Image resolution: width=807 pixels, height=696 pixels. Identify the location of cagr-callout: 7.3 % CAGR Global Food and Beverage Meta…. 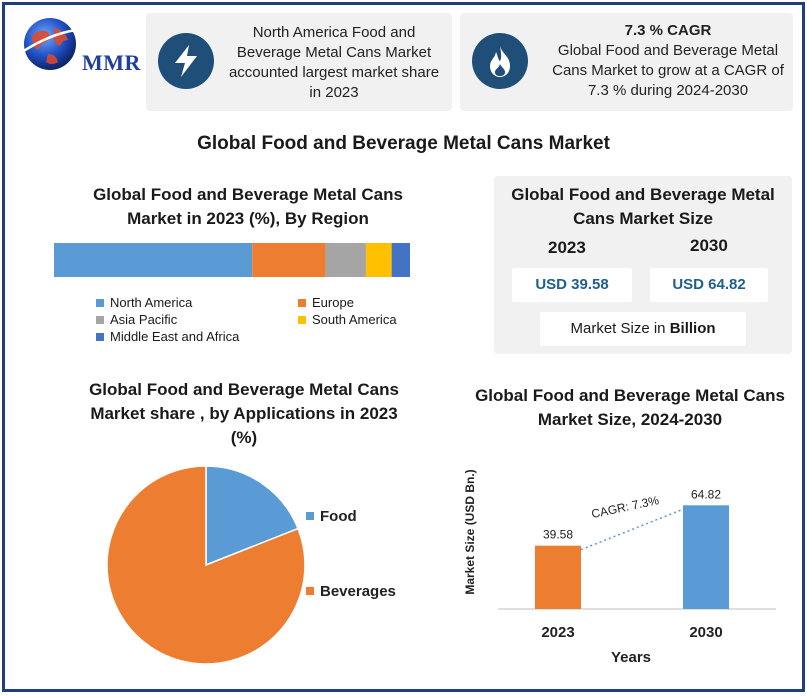
(626, 62).